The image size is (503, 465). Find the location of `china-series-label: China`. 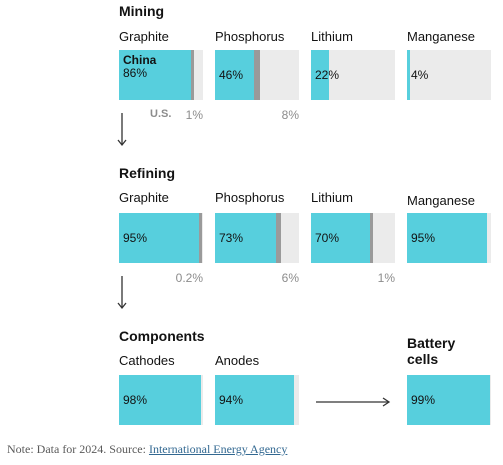

china-series-label: China is located at coordinates (140, 60).